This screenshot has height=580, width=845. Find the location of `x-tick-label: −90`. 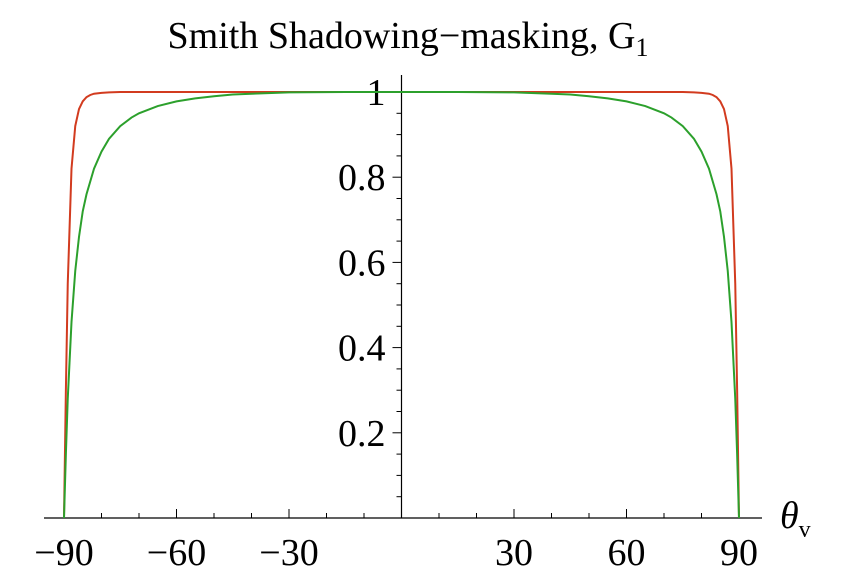

x-tick-label: −90 is located at coordinates (63, 553).